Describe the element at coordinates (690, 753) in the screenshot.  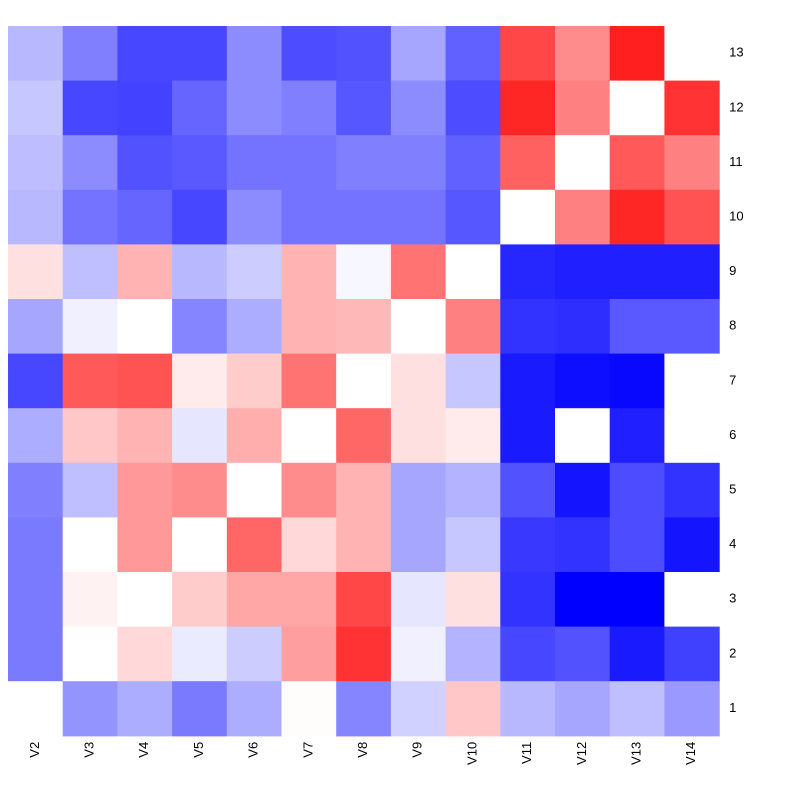
I see `x-tick-label: V14` at that location.